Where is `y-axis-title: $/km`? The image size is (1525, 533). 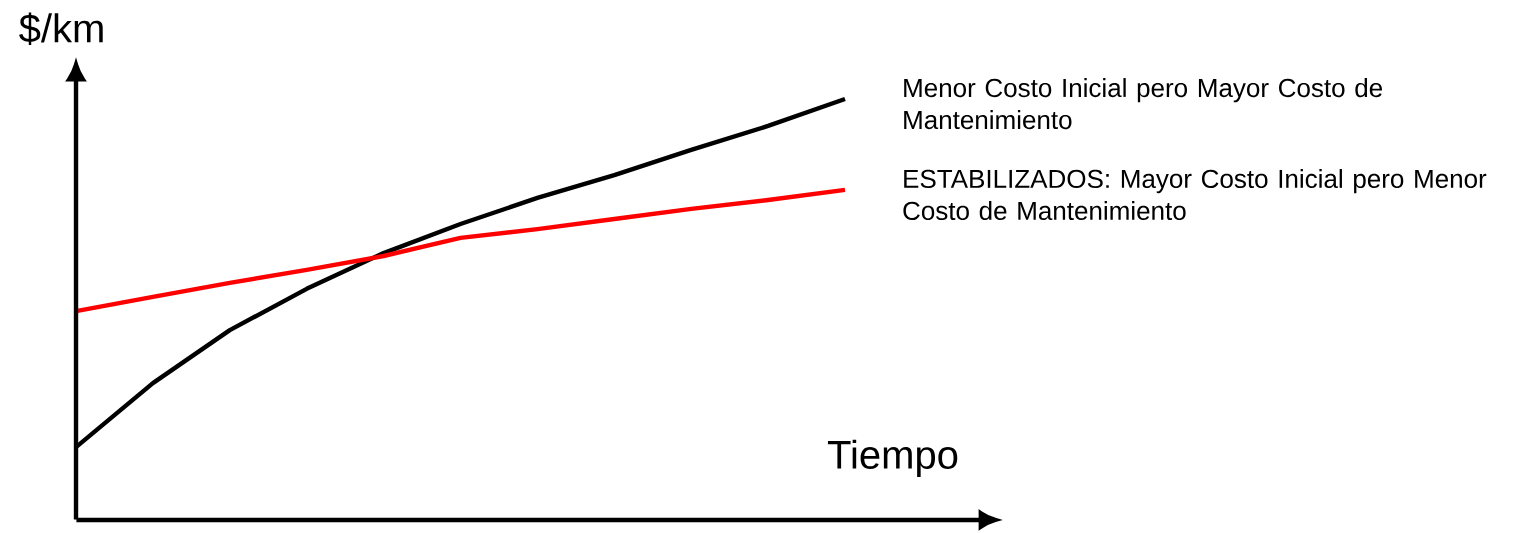 y-axis-title: $/km is located at coordinates (61, 28).